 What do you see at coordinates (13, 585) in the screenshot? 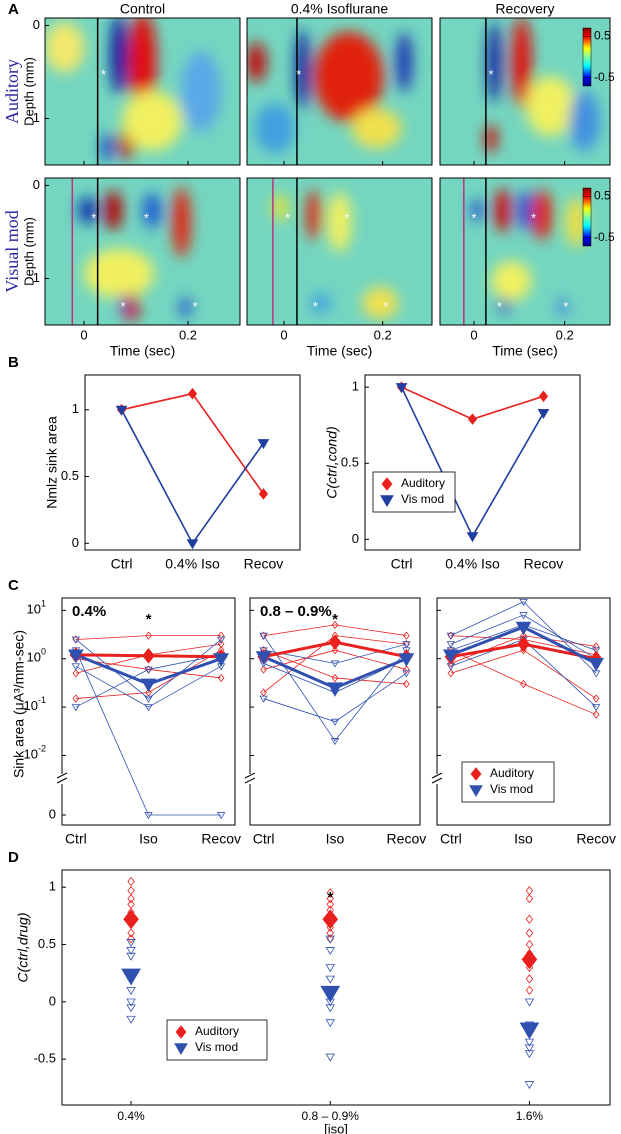
I see `panel-label: C` at bounding box center [13, 585].